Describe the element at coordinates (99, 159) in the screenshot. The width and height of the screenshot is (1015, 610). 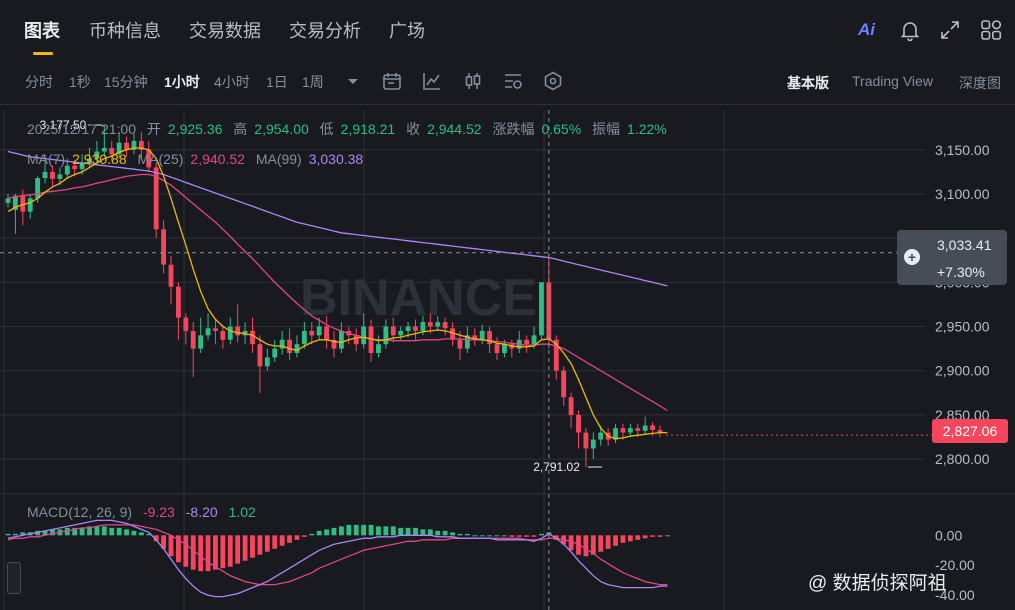
I see `ma7-value: 2,930.88` at that location.